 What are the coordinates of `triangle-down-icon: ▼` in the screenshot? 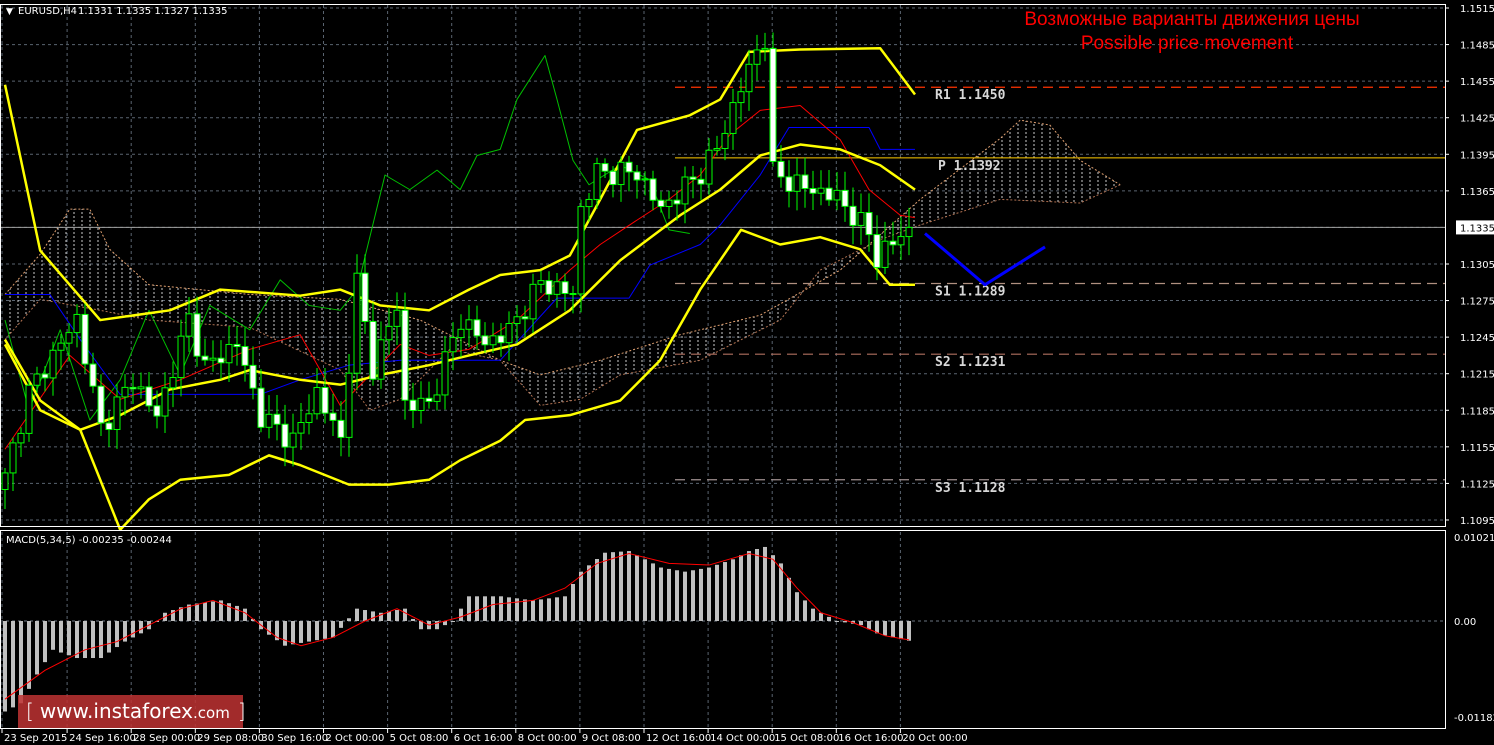 It's located at (9, 12).